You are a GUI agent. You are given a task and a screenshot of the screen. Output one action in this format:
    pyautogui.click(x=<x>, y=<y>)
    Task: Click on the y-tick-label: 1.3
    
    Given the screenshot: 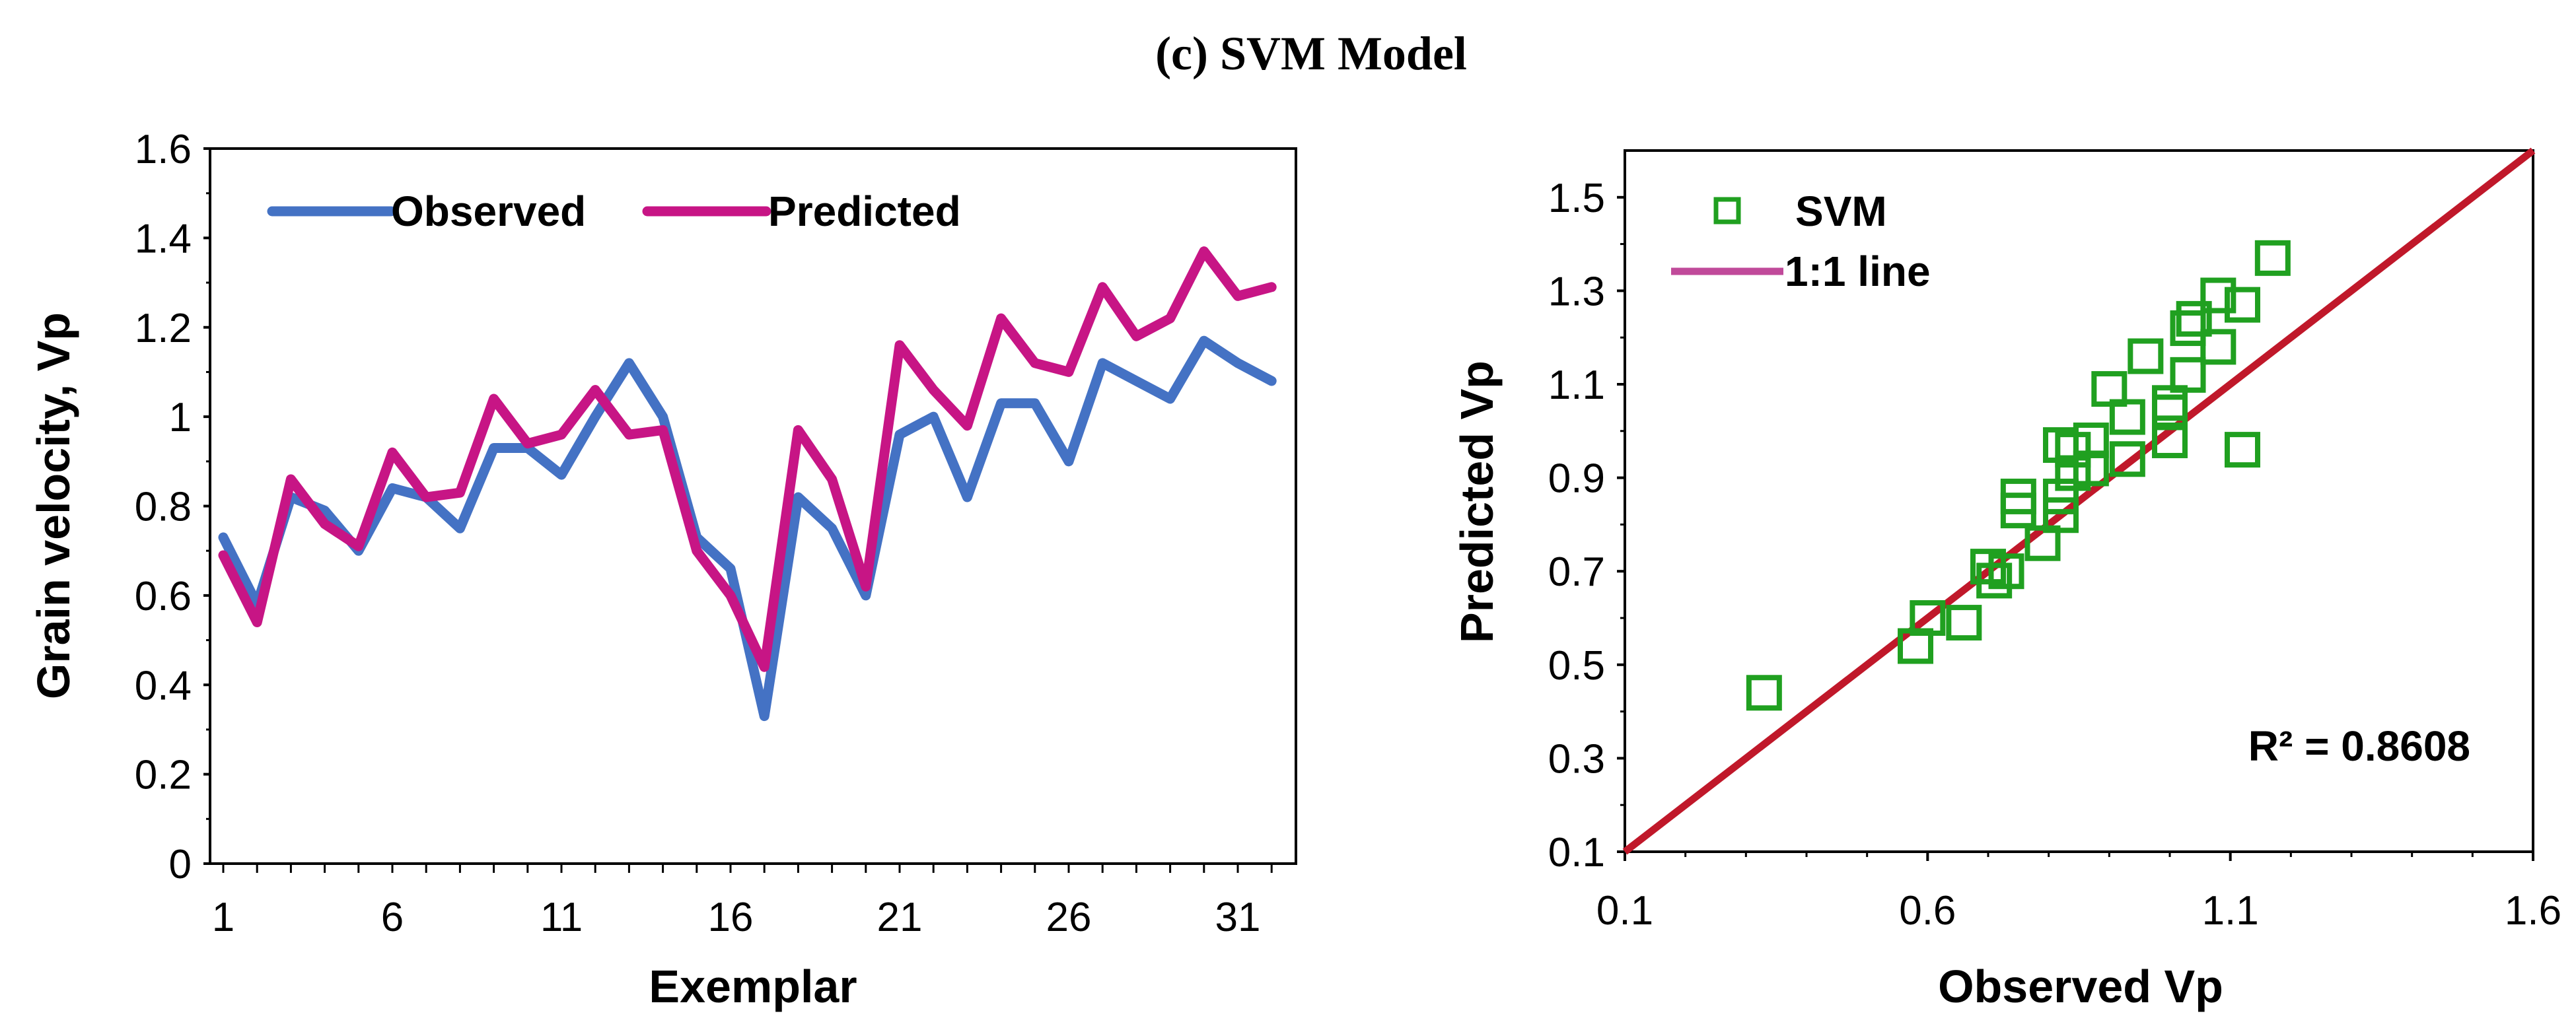 What is the action you would take?
    pyautogui.click(x=1576, y=291)
    